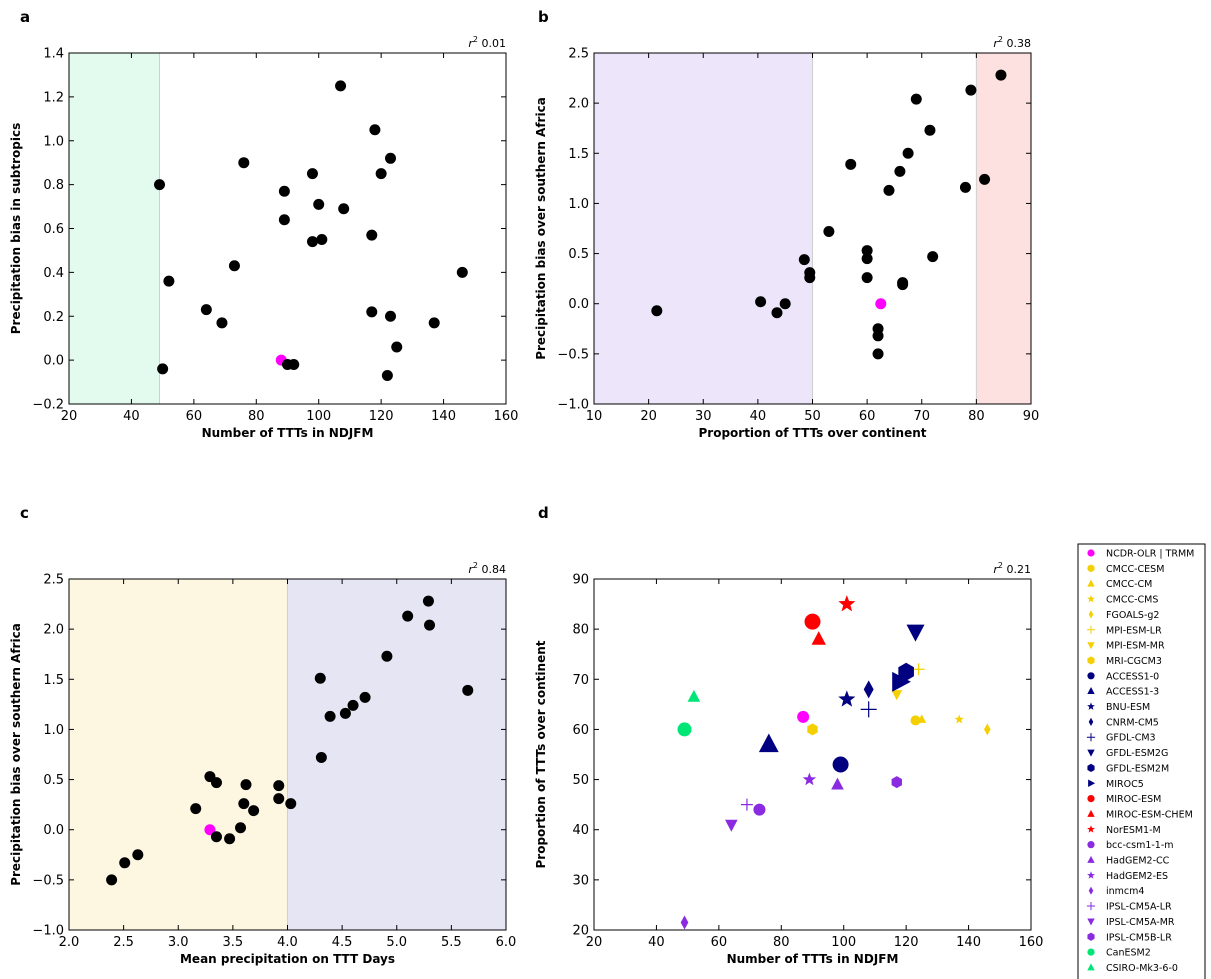 The image size is (1211, 979). Describe the element at coordinates (1128, 768) in the screenshot. I see `legend-item: GFDL-ESM2M` at that location.